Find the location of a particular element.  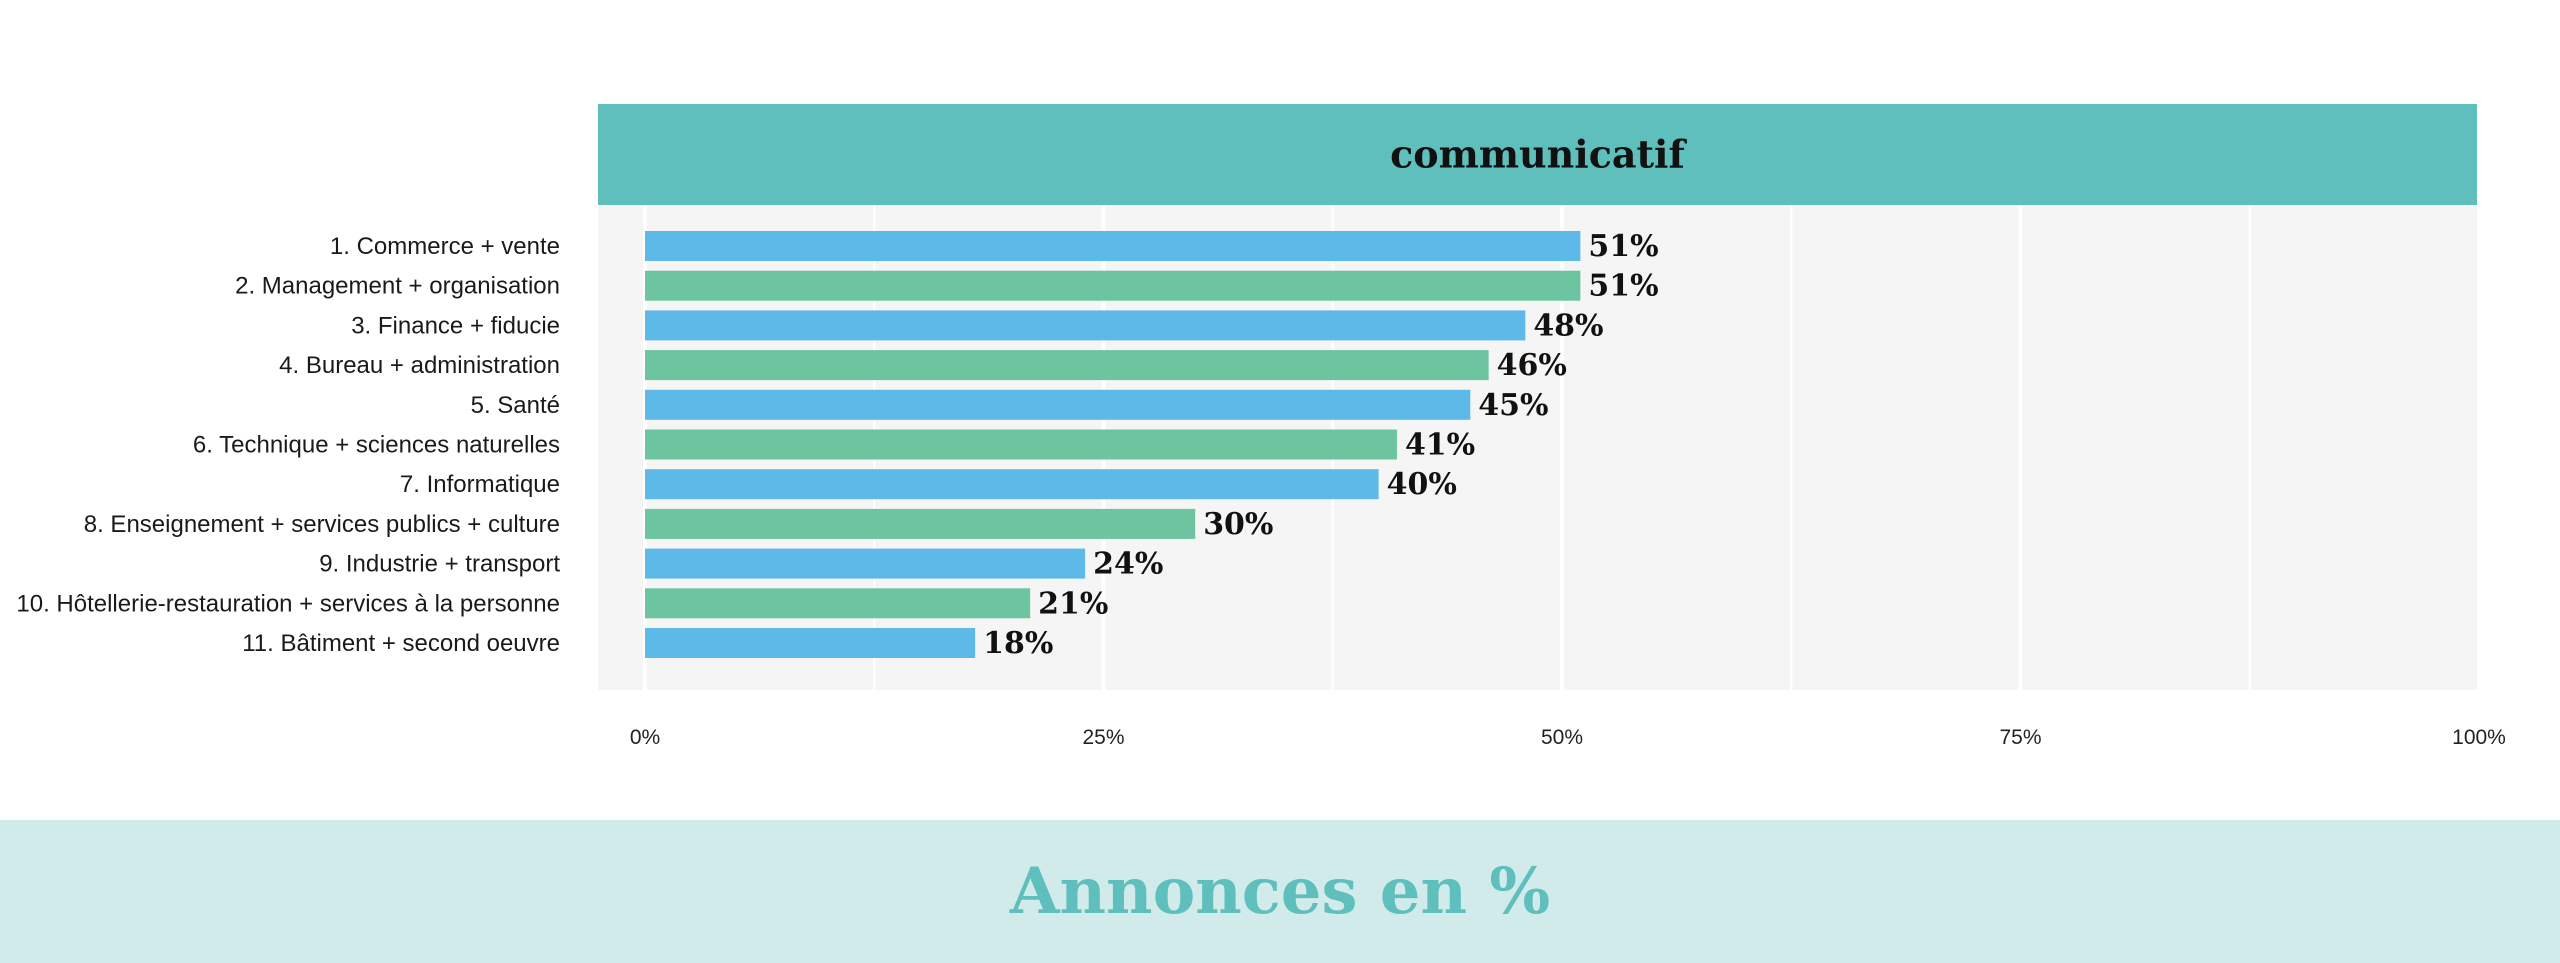

category-label: 11. Bâtiment + second oeuvre is located at coordinates (401, 643).